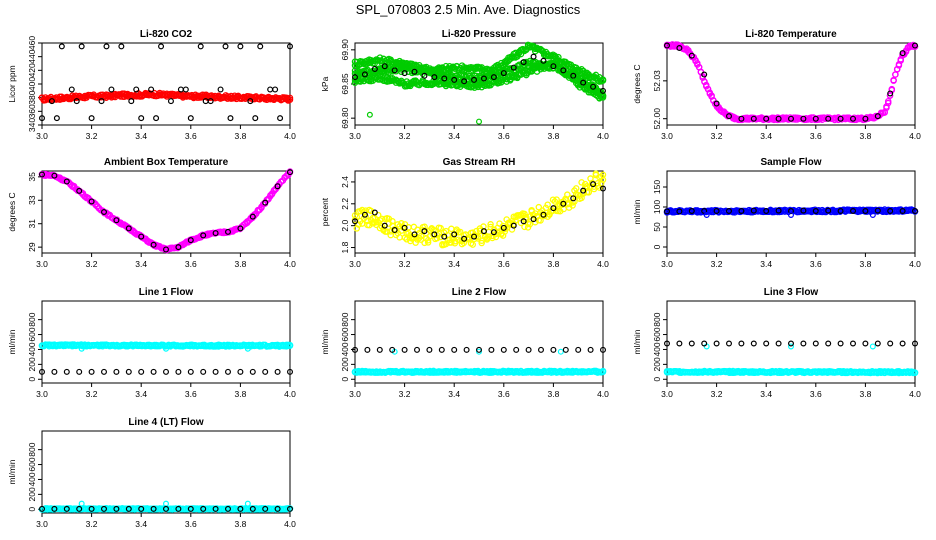 This screenshot has height=540, width=936. I want to click on series-cyan-spikes, so click(164, 503).